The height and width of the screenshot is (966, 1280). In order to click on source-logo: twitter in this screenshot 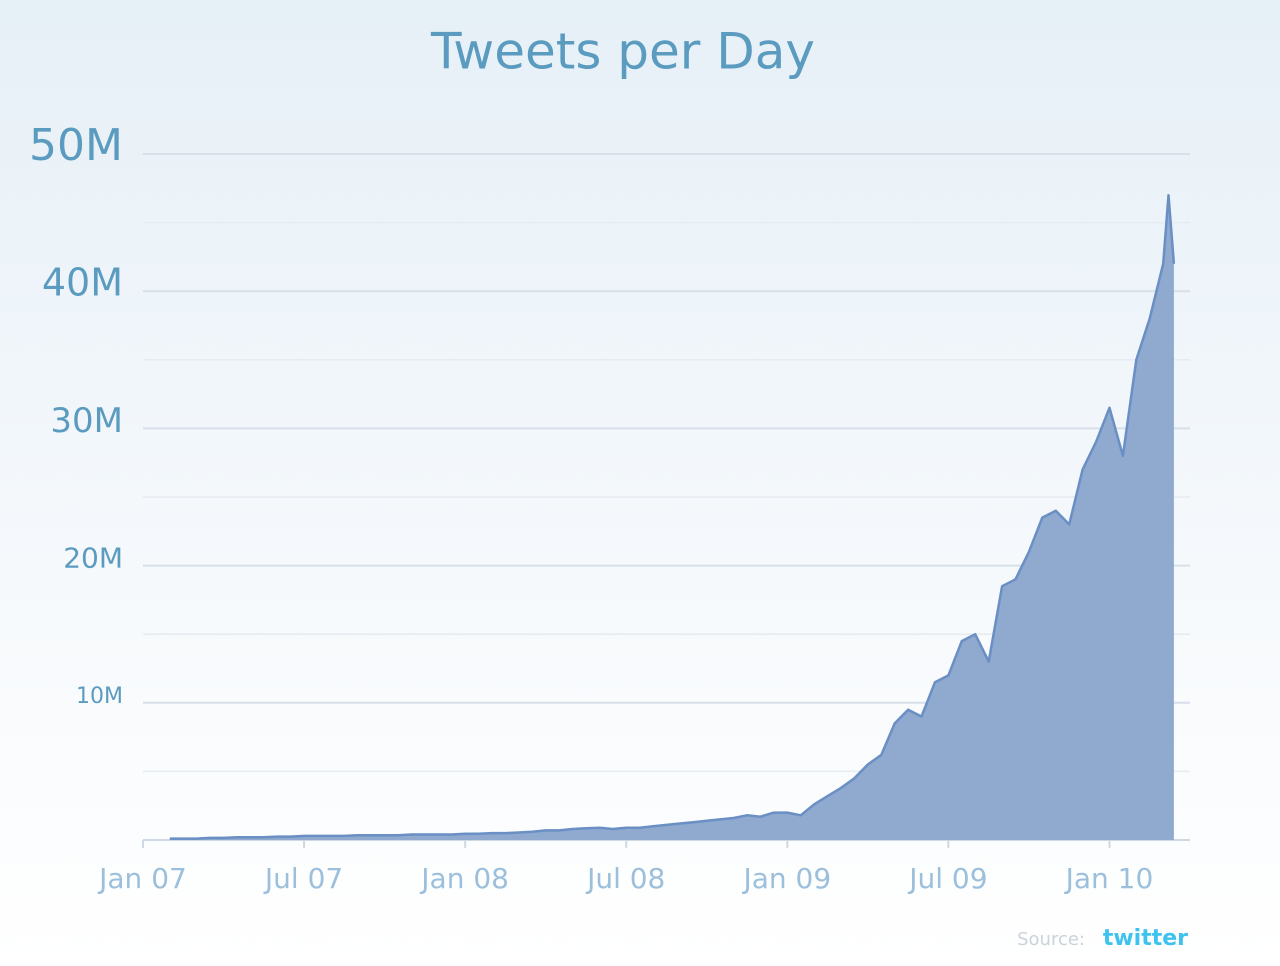, I will do `click(1145, 938)`.